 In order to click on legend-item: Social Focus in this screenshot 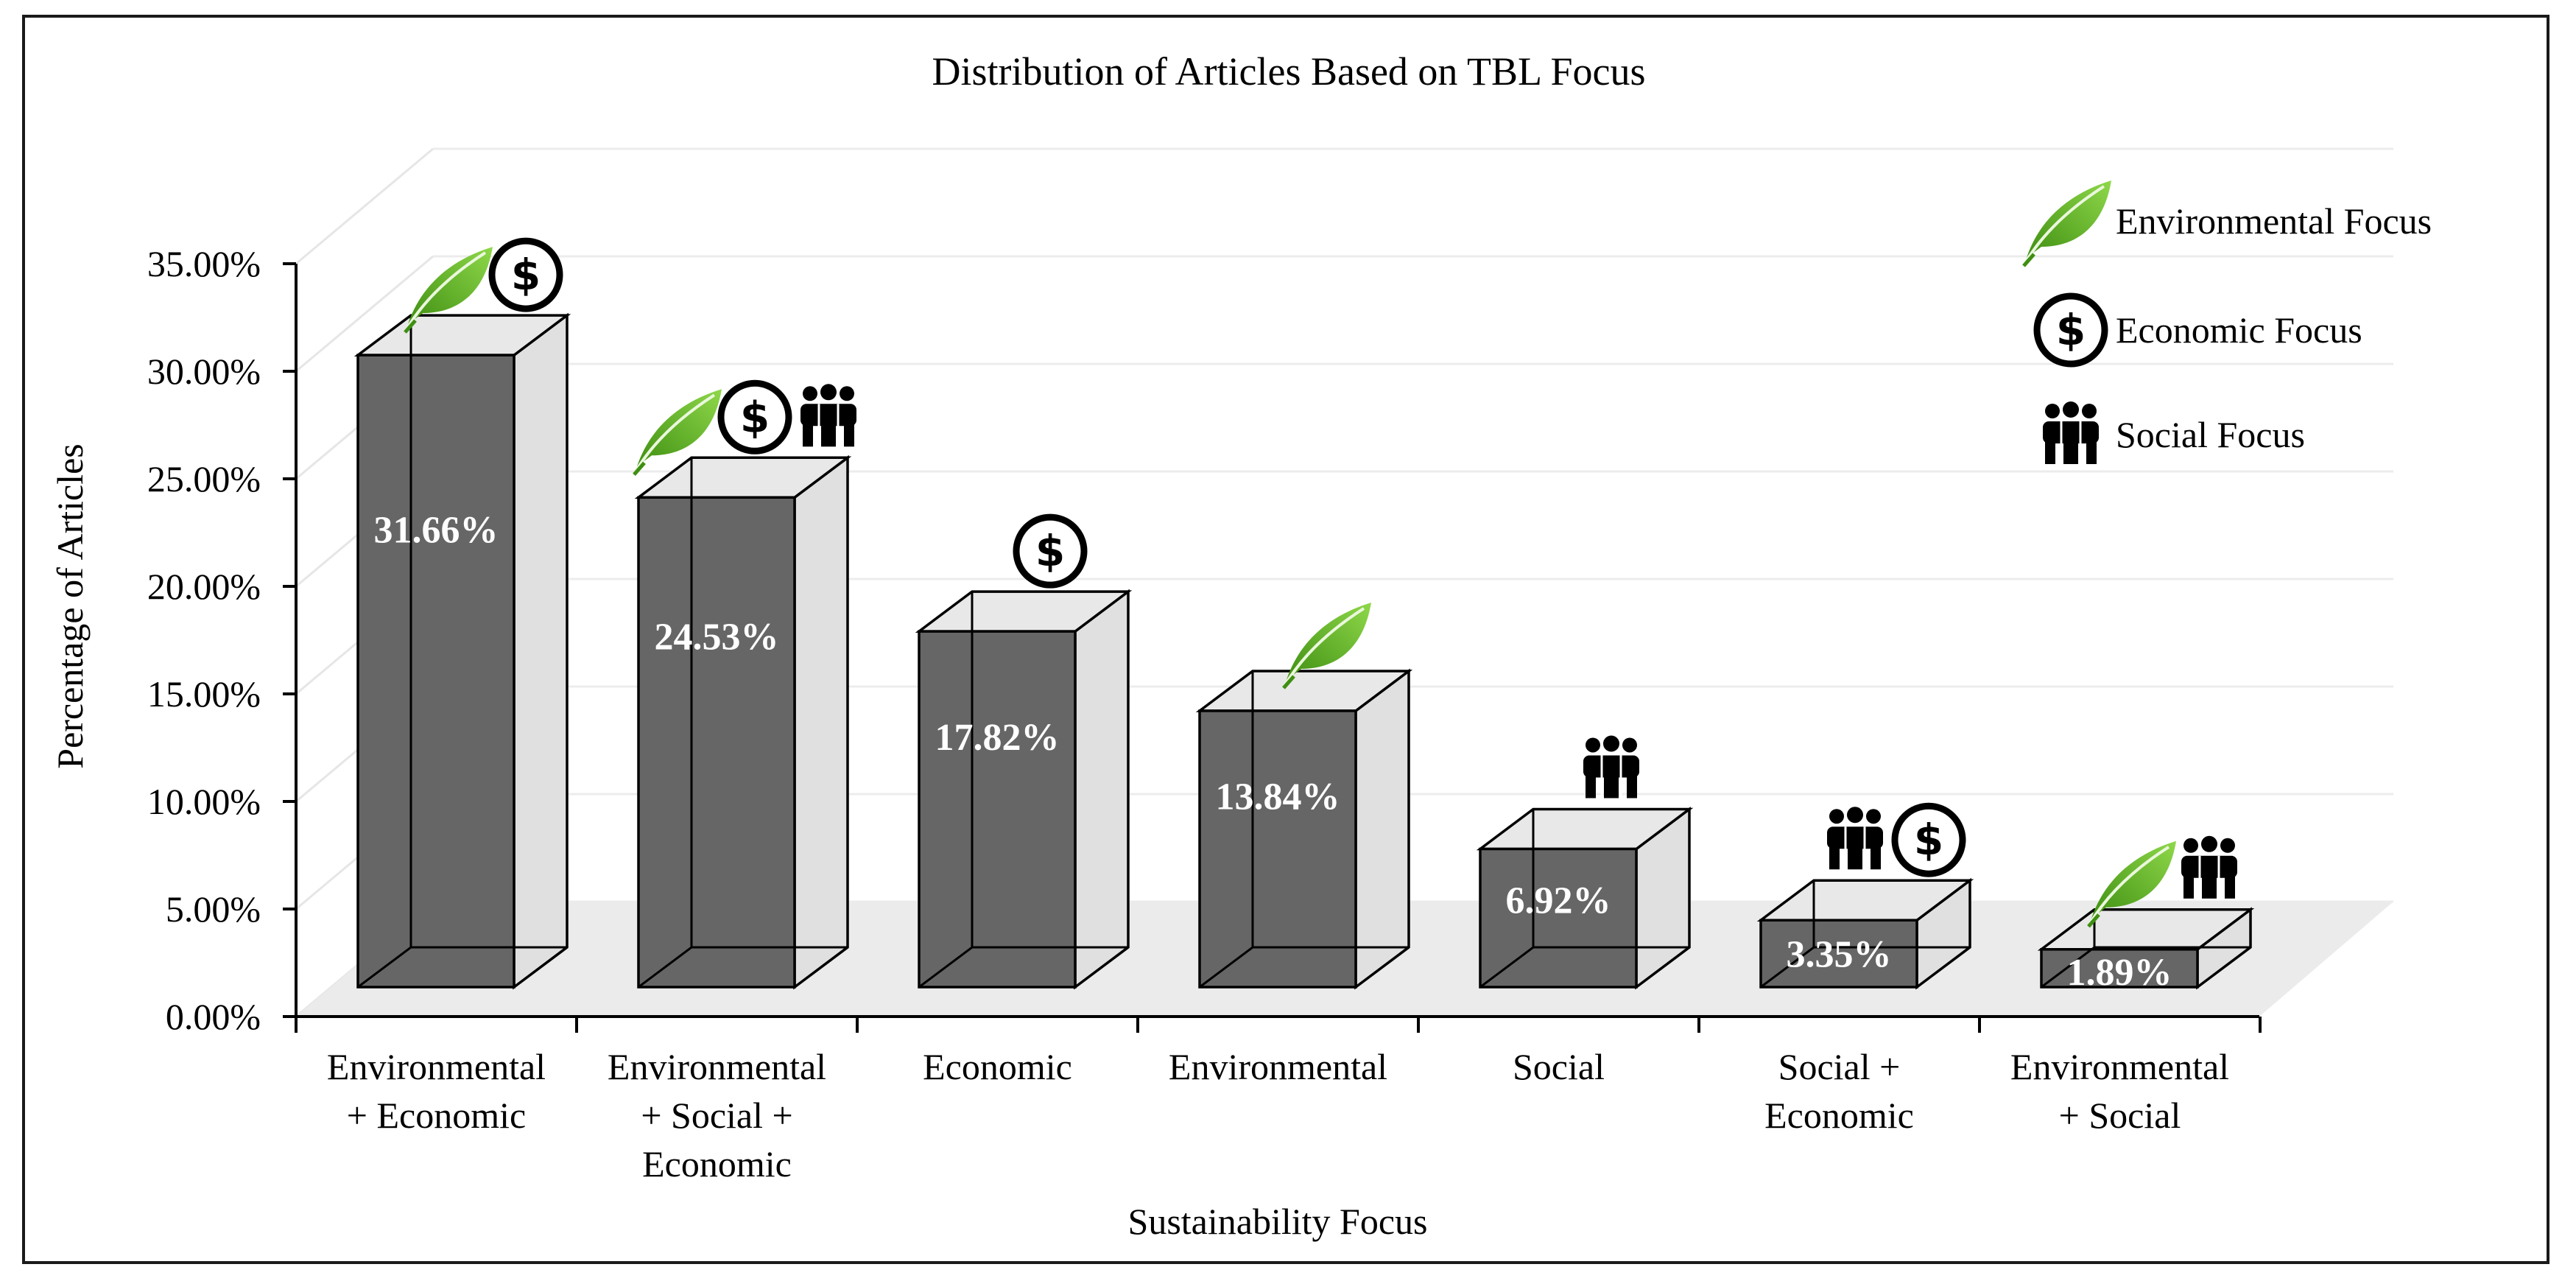, I will do `click(2173, 433)`.